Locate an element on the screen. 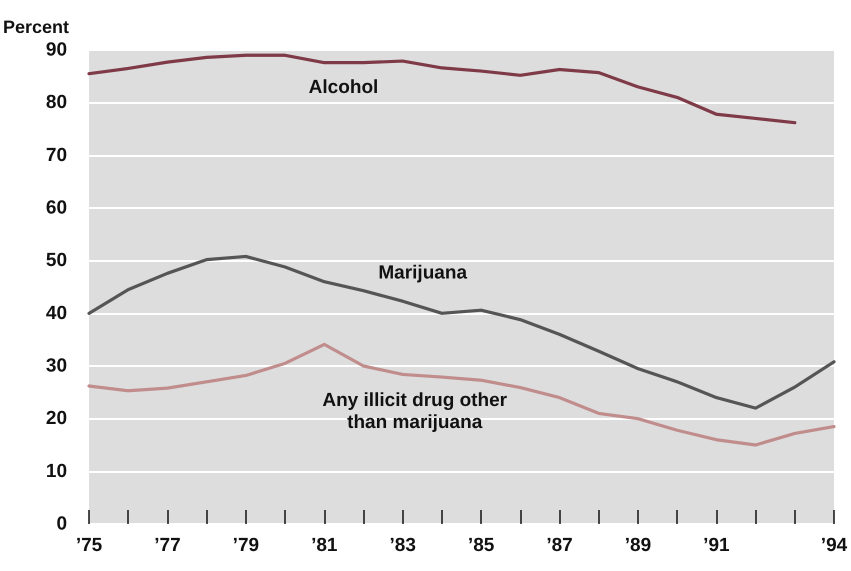  y-tick-label: 0 is located at coordinates (62, 524).